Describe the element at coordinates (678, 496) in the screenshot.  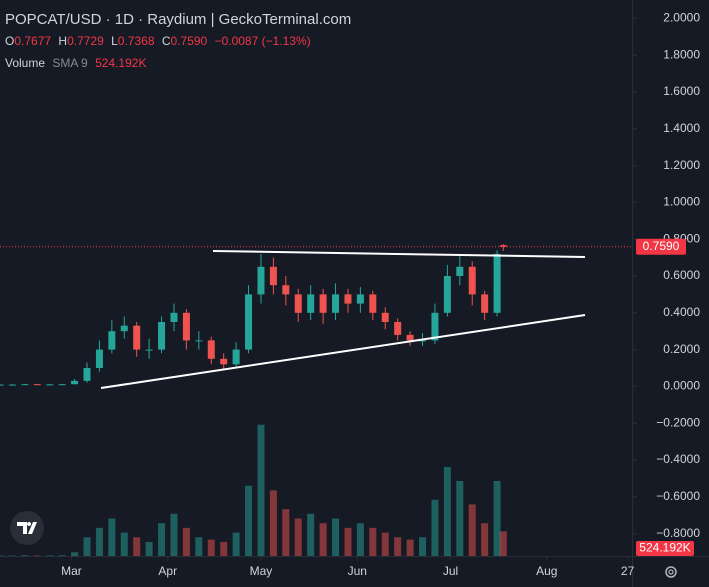
I see `y-tick-label: −0.6000` at that location.